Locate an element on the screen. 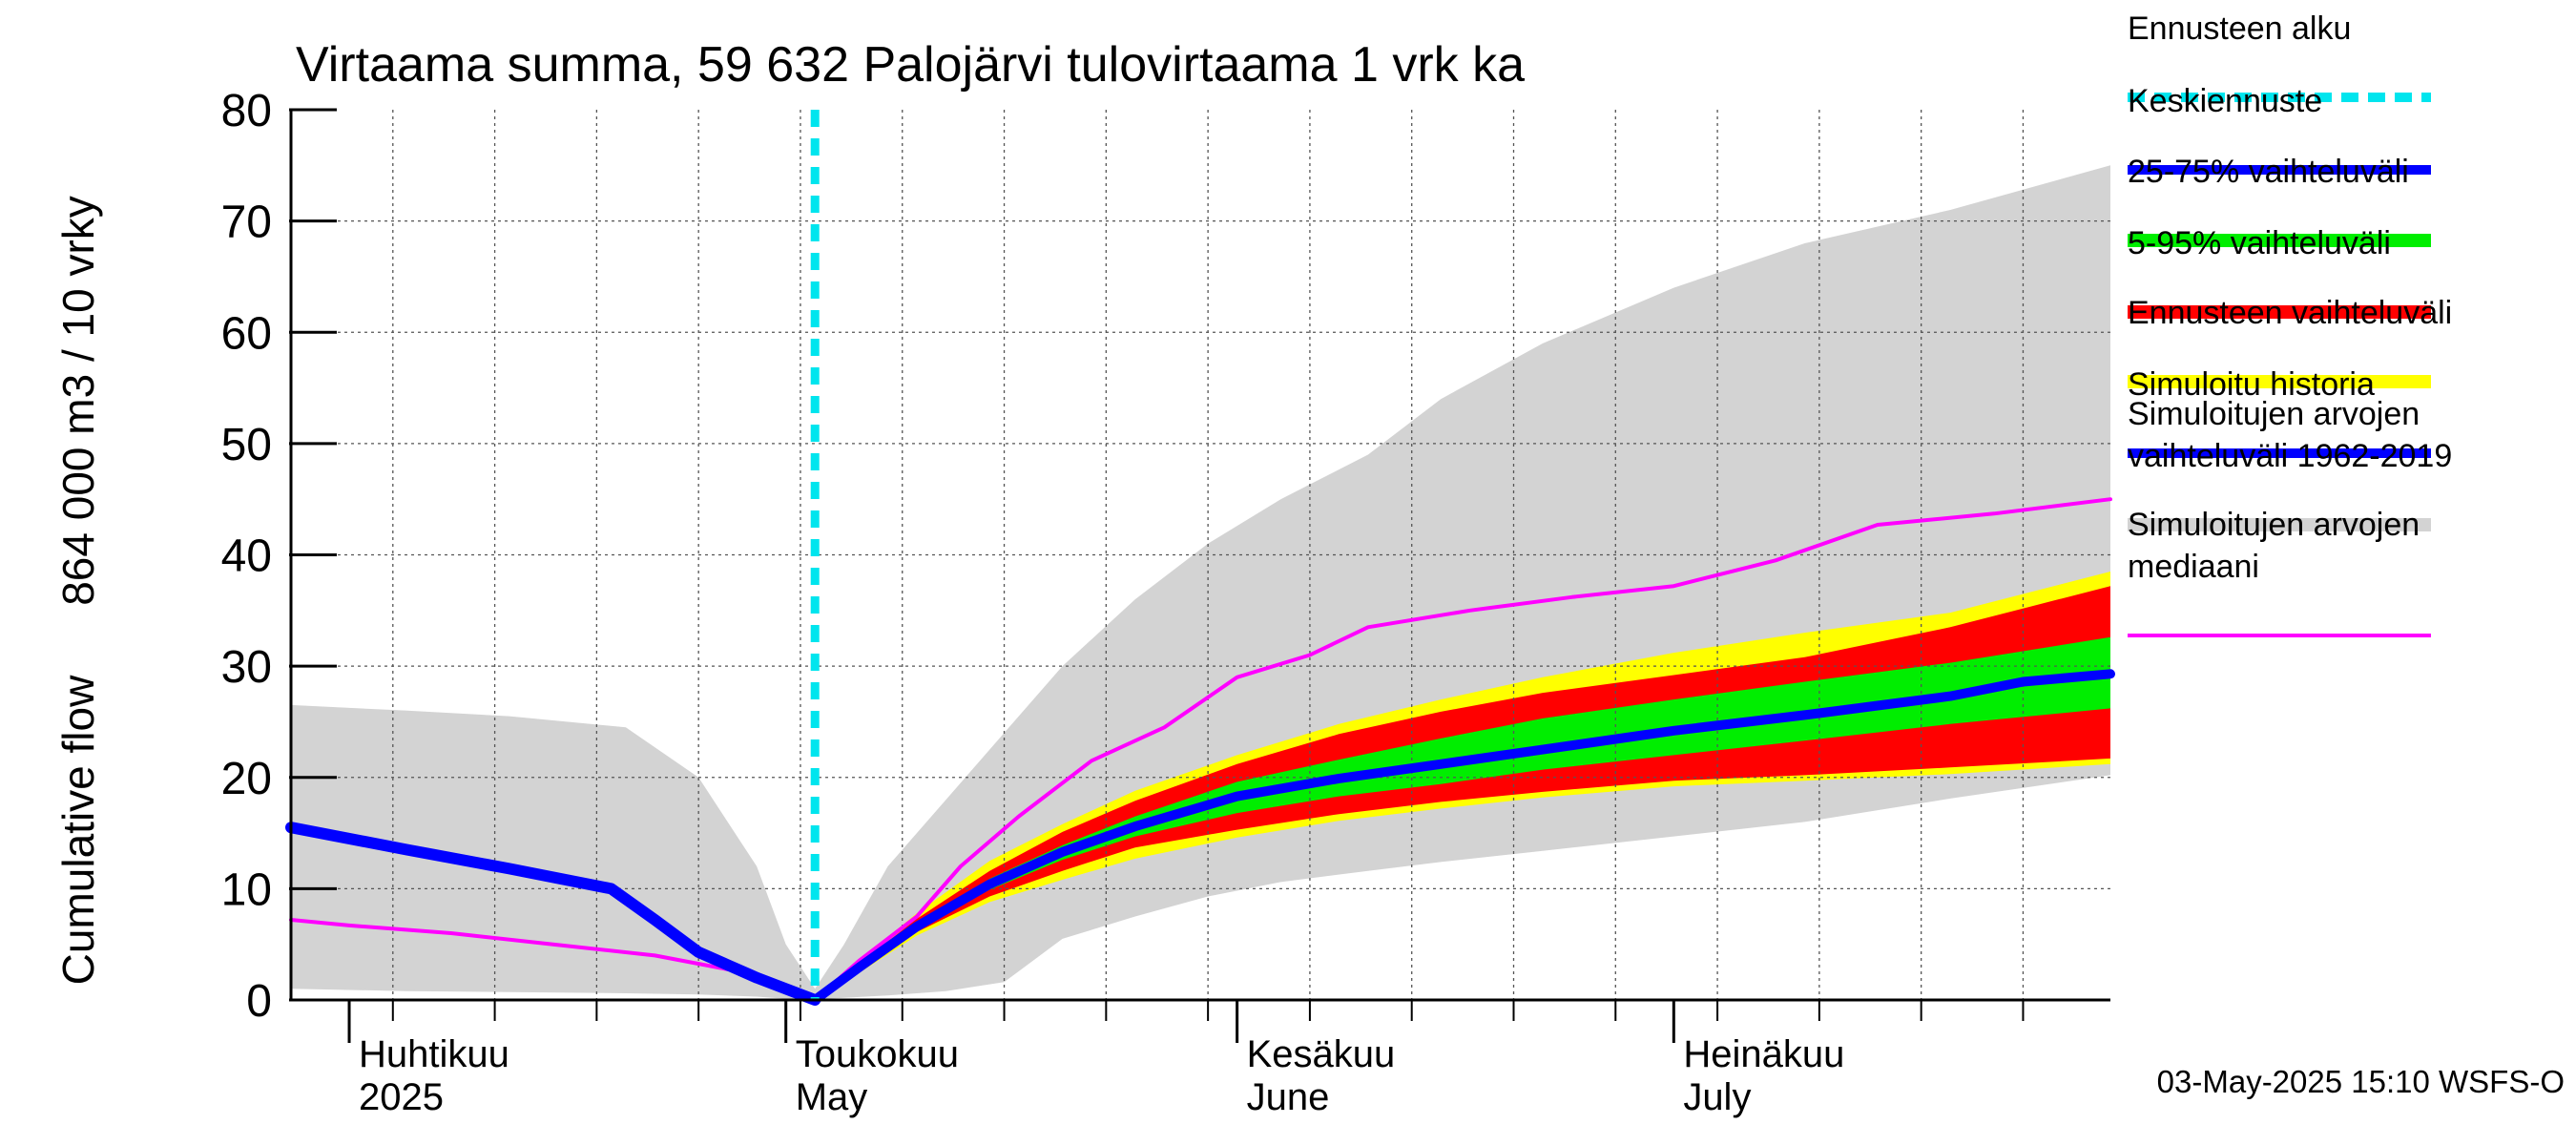 The width and height of the screenshot is (2576, 1145). month-label-fi: Toukokuu is located at coordinates (877, 1054).